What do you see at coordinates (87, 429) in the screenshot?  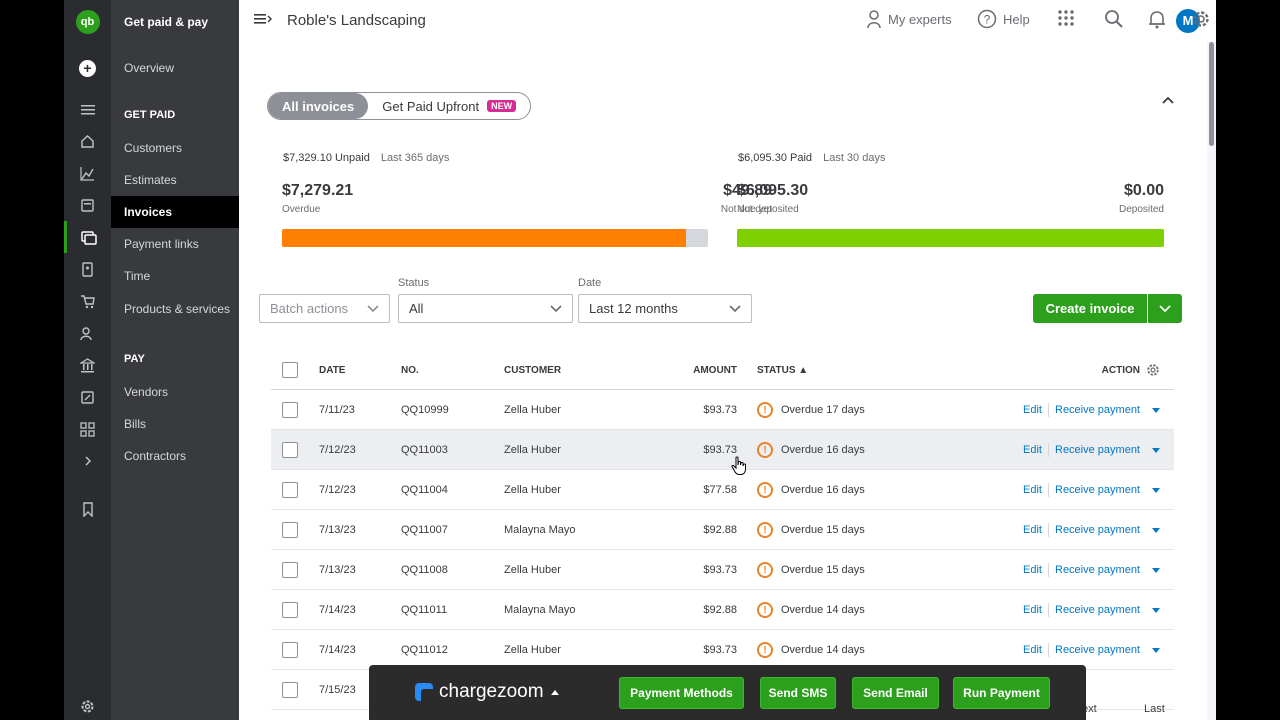 I see `apps-icon` at bounding box center [87, 429].